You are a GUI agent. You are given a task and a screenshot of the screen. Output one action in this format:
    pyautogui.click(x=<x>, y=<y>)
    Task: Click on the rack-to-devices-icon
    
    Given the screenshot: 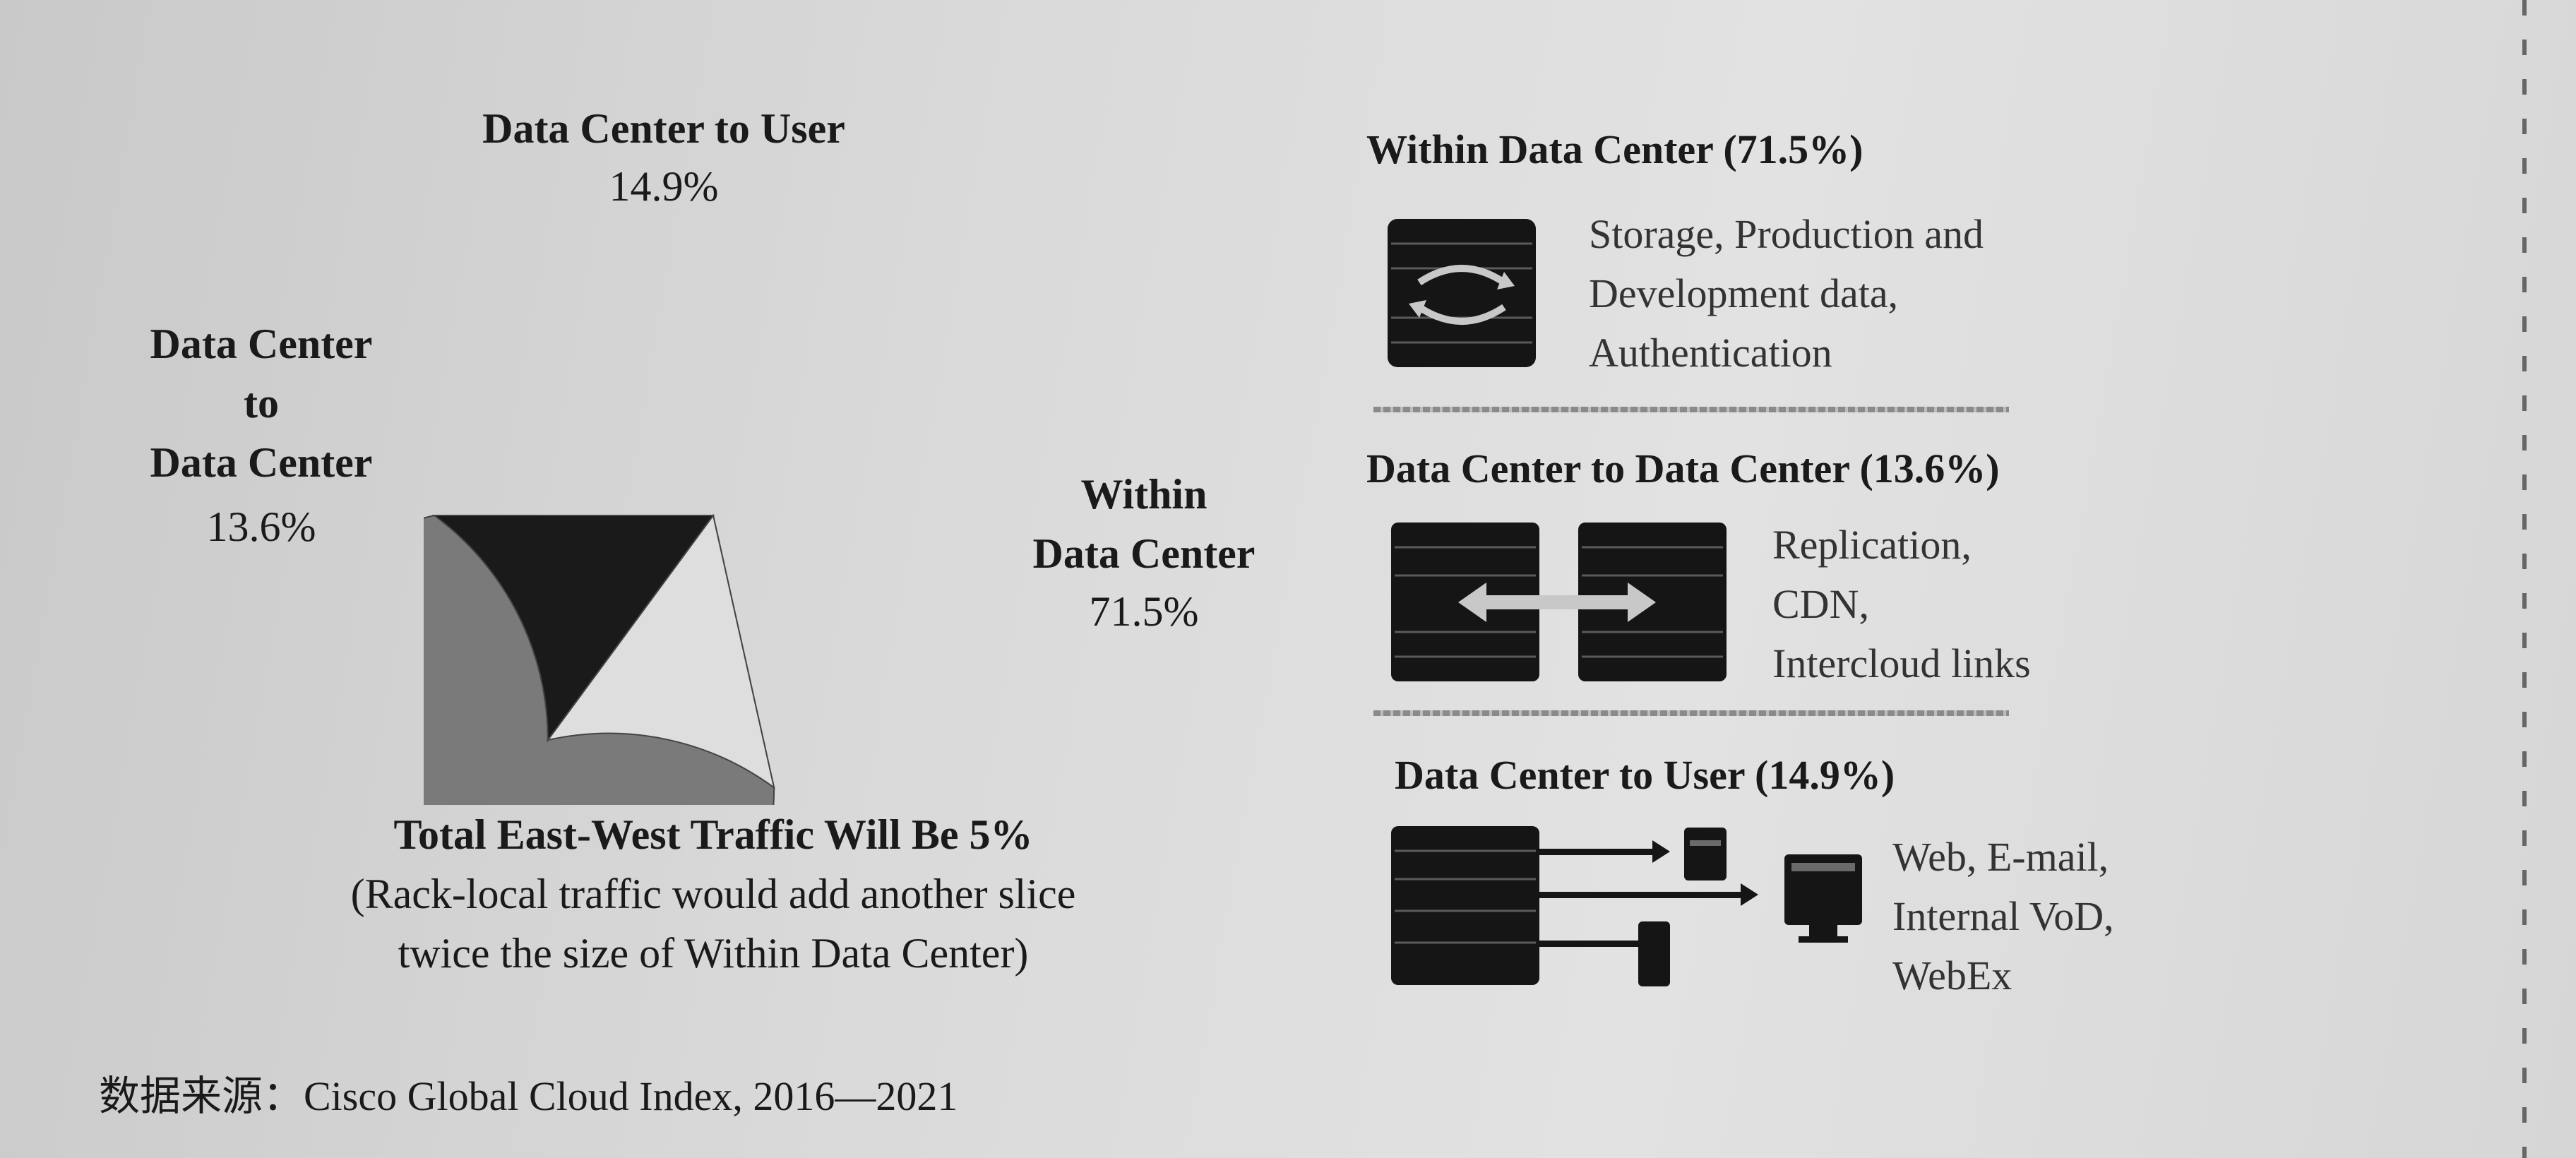 What is the action you would take?
    pyautogui.click(x=1626, y=906)
    